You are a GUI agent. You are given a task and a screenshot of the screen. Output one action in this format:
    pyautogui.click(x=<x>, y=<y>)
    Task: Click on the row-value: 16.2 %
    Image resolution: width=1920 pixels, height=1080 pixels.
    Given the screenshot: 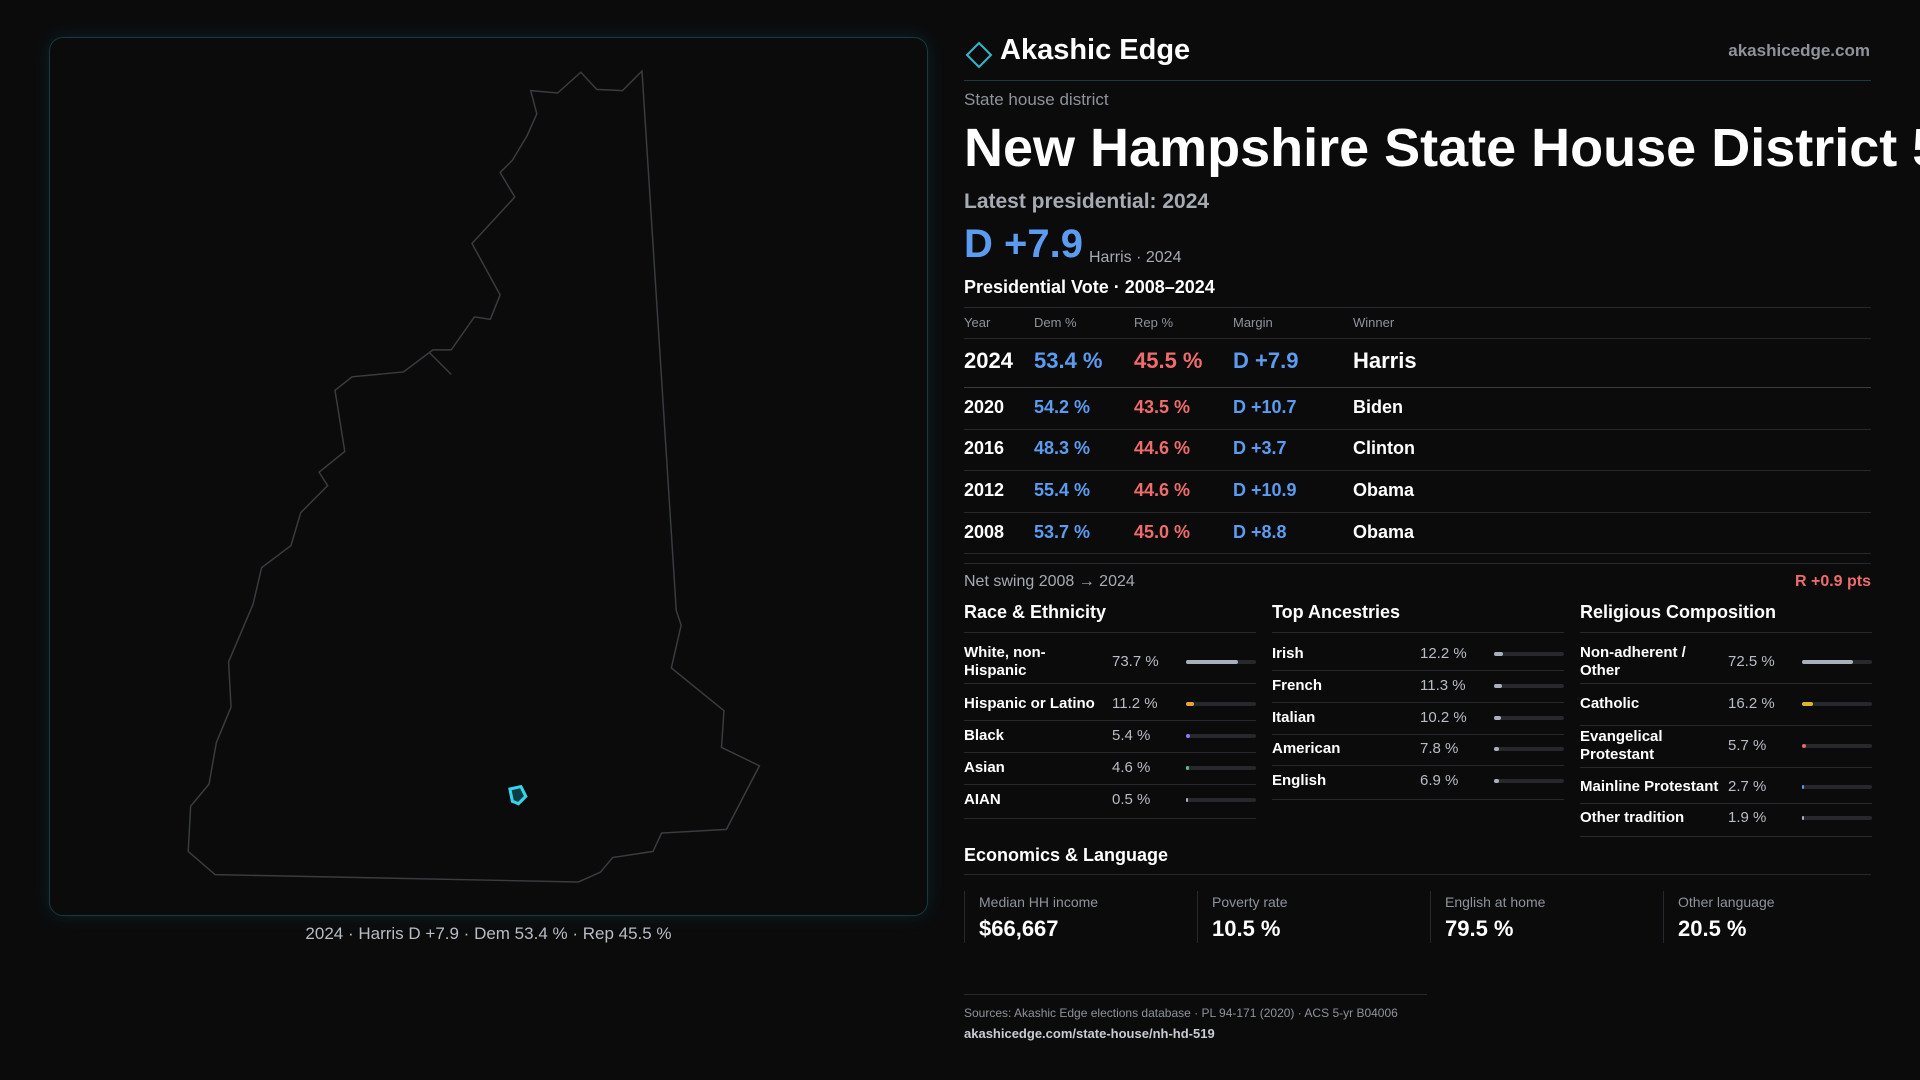 What is the action you would take?
    pyautogui.click(x=1751, y=703)
    